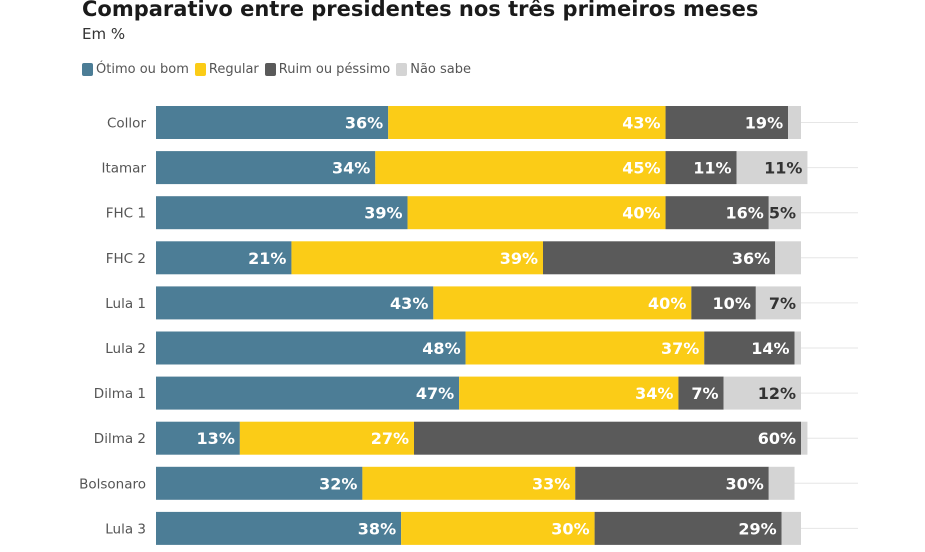  I want to click on category-label: Lula 3, so click(125, 529).